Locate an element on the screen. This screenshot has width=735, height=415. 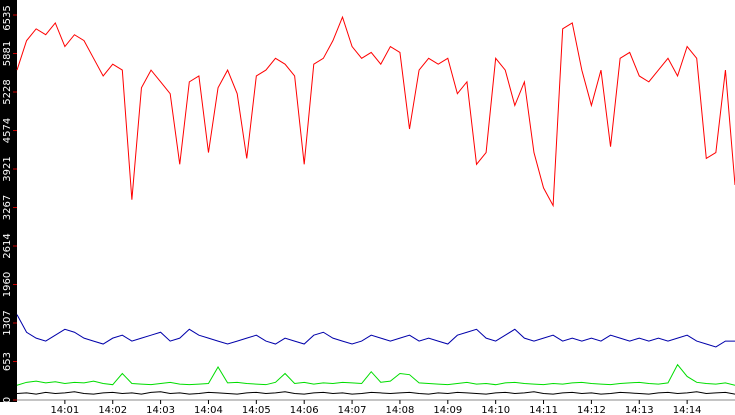
y-tick-label: 1307 is located at coordinates (7, 322).